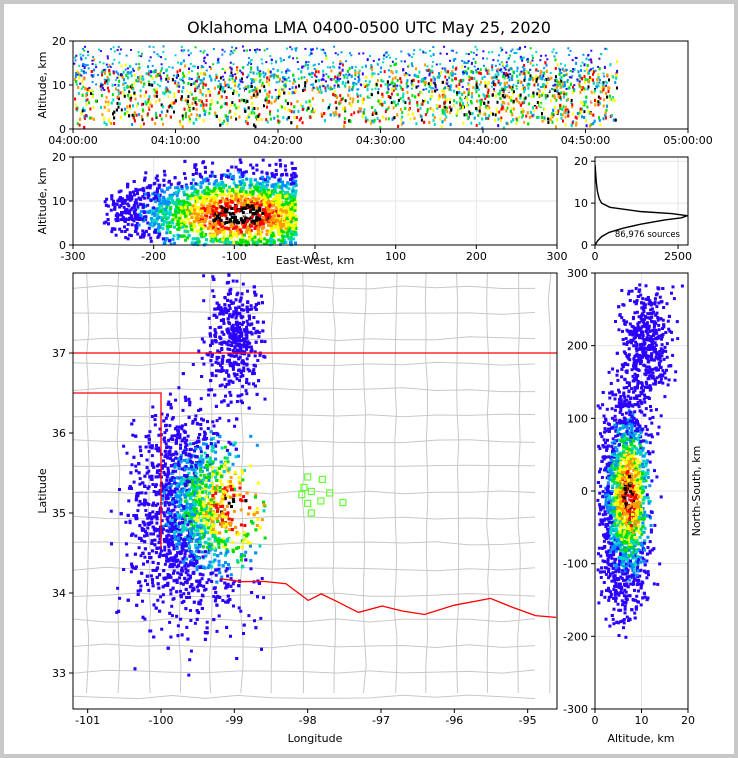 This screenshot has height=758, width=738. Describe the element at coordinates (277, 140) in the screenshot. I see `x-tick-label: 04:20:00` at that location.